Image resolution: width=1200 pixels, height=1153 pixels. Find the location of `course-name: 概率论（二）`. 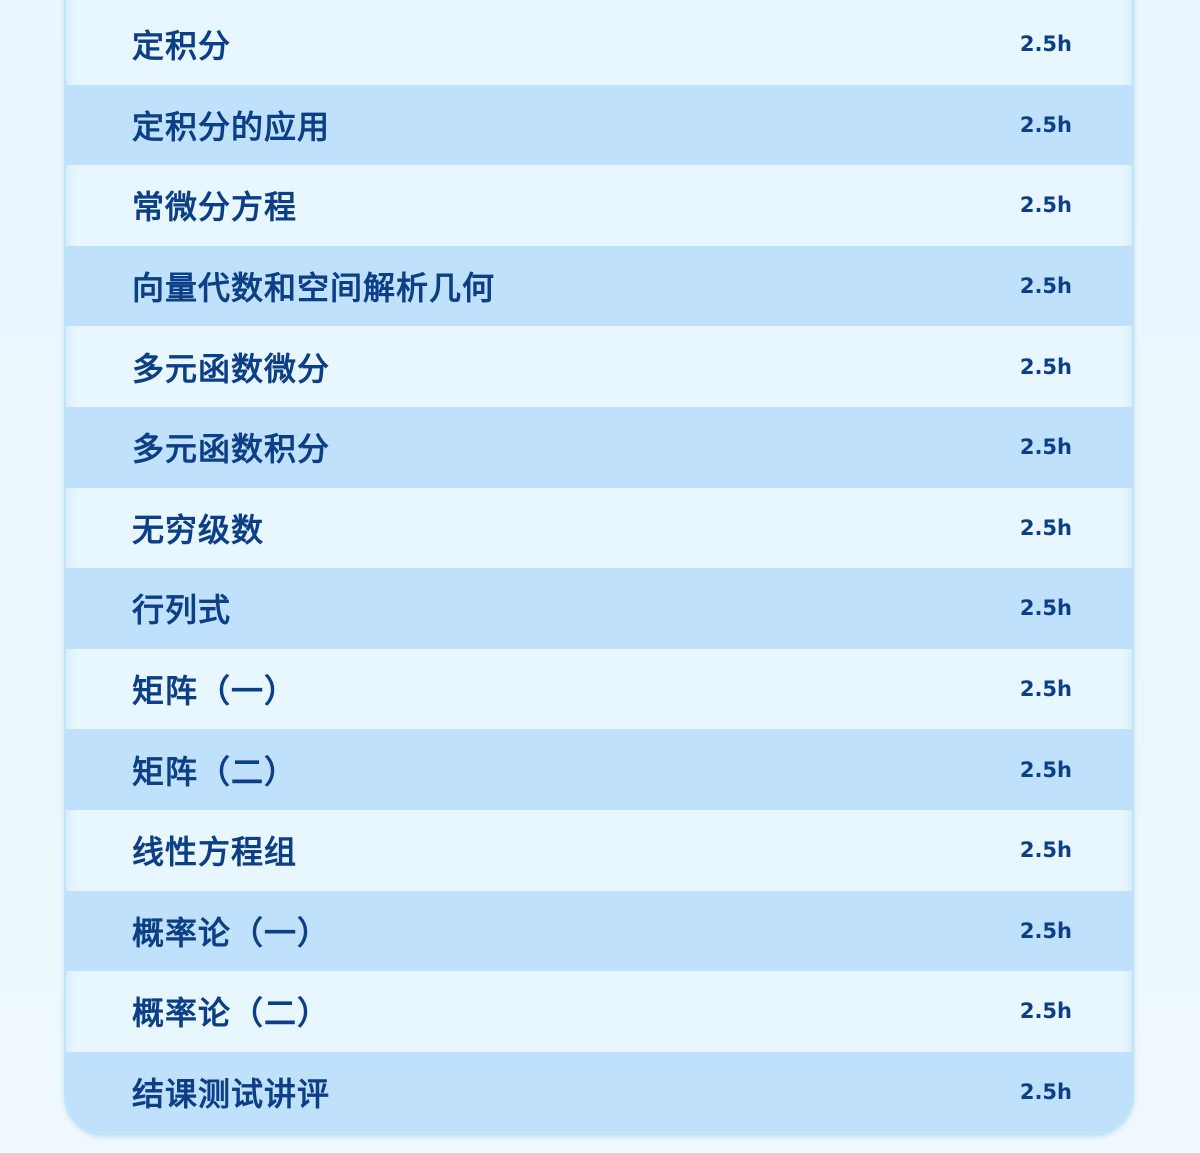

course-name: 概率论（二） is located at coordinates (231, 1013).